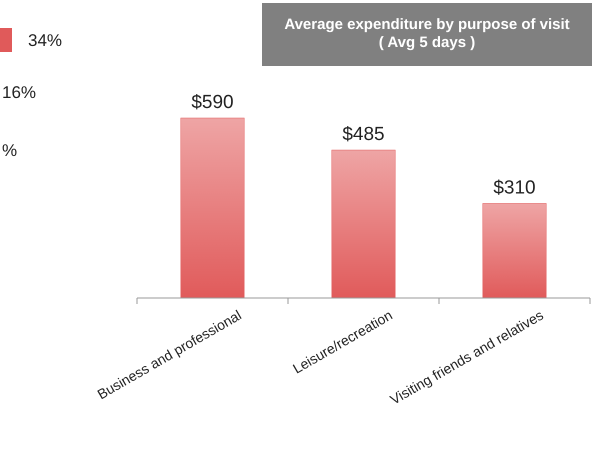 This screenshot has height=476, width=599. What do you see at coordinates (212, 102) in the screenshot?
I see `data-label: $590` at bounding box center [212, 102].